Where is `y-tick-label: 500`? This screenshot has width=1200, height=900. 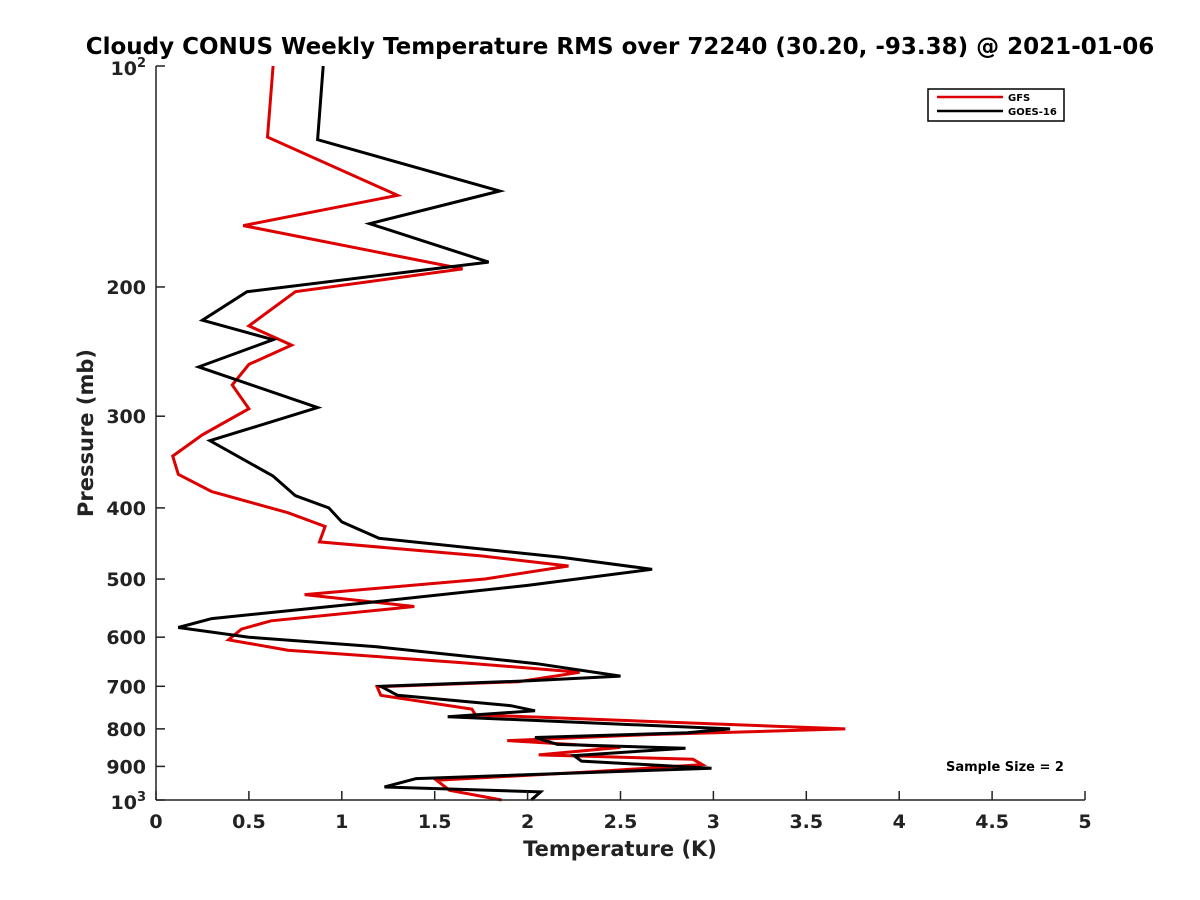
y-tick-label: 500 is located at coordinates (126, 580).